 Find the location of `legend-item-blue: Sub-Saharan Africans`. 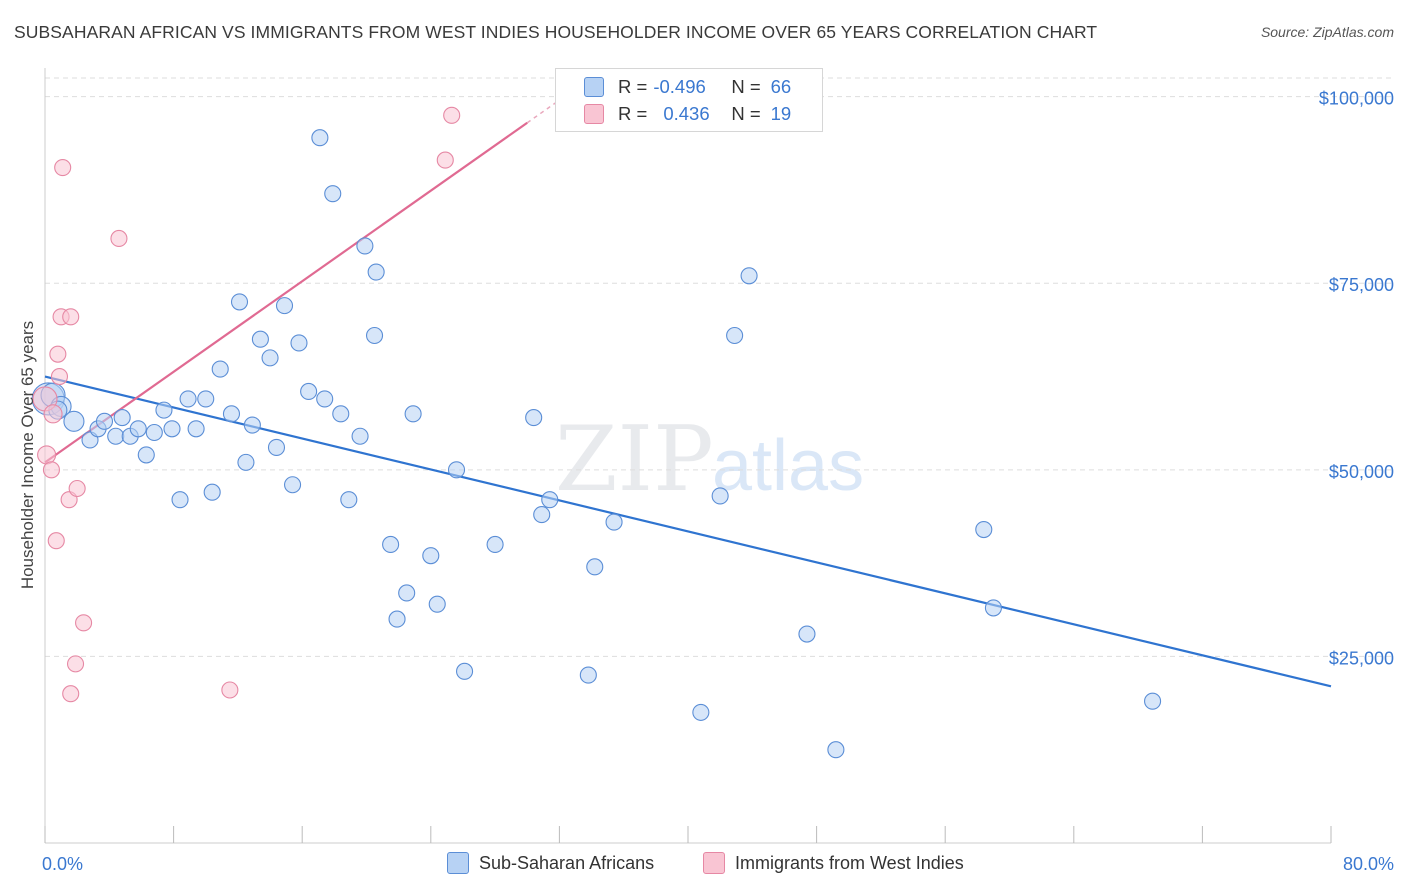

legend-item-blue: Sub-Saharan Africans is located at coordinates (550, 863).